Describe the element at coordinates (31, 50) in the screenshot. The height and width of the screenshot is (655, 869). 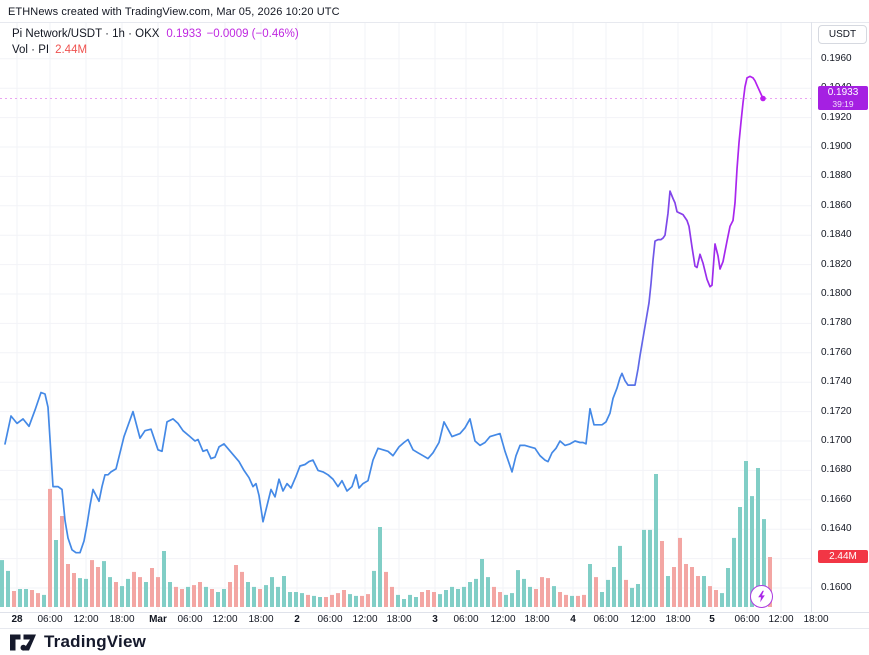
I see `legend-volume-label: Vol · PI` at that location.